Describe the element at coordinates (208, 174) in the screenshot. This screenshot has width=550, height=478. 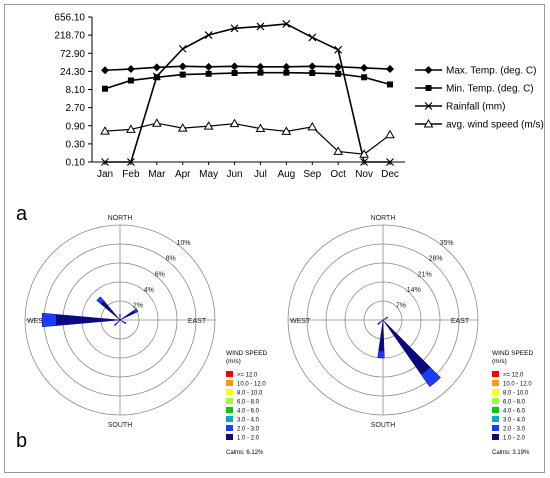
I see `x-tick-label: May` at that location.